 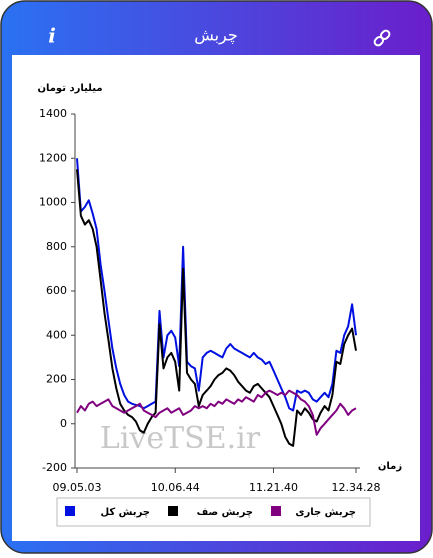 I want to click on legend-label: چربش صف, so click(x=225, y=512).